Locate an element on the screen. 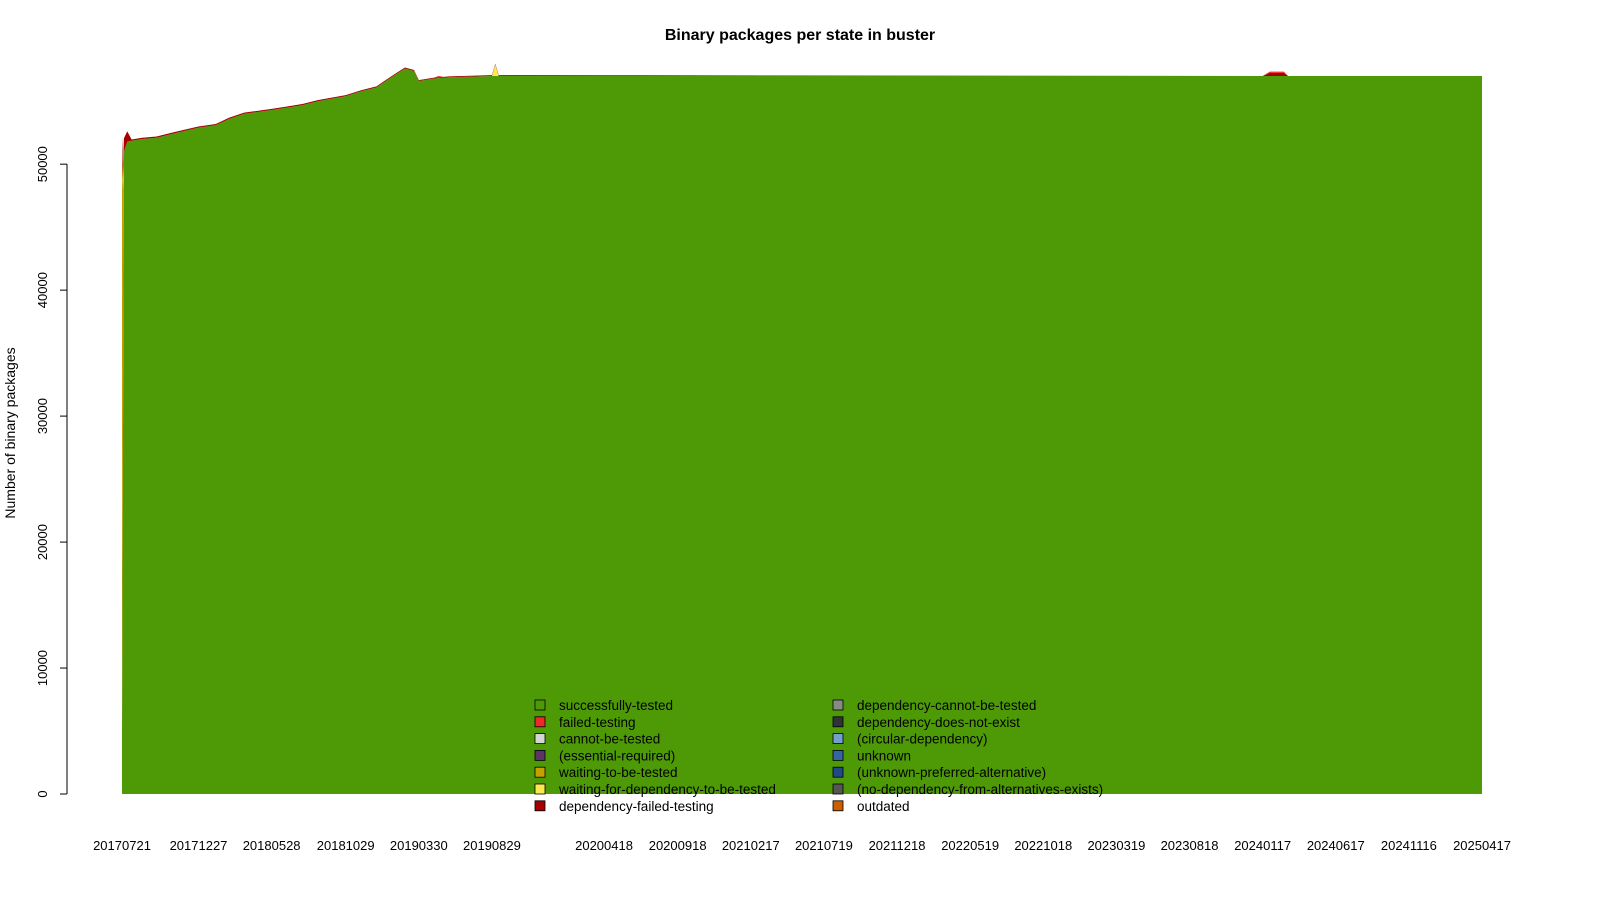  legend-label: dependency-does-not-exist is located at coordinates (938, 722).